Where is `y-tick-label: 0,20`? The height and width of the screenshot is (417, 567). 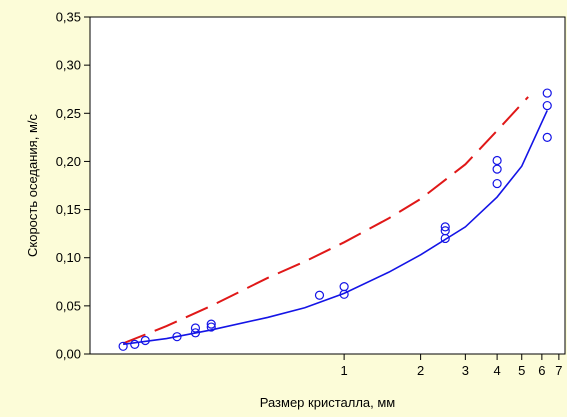 y-tick-label: 0,20 is located at coordinates (68, 161).